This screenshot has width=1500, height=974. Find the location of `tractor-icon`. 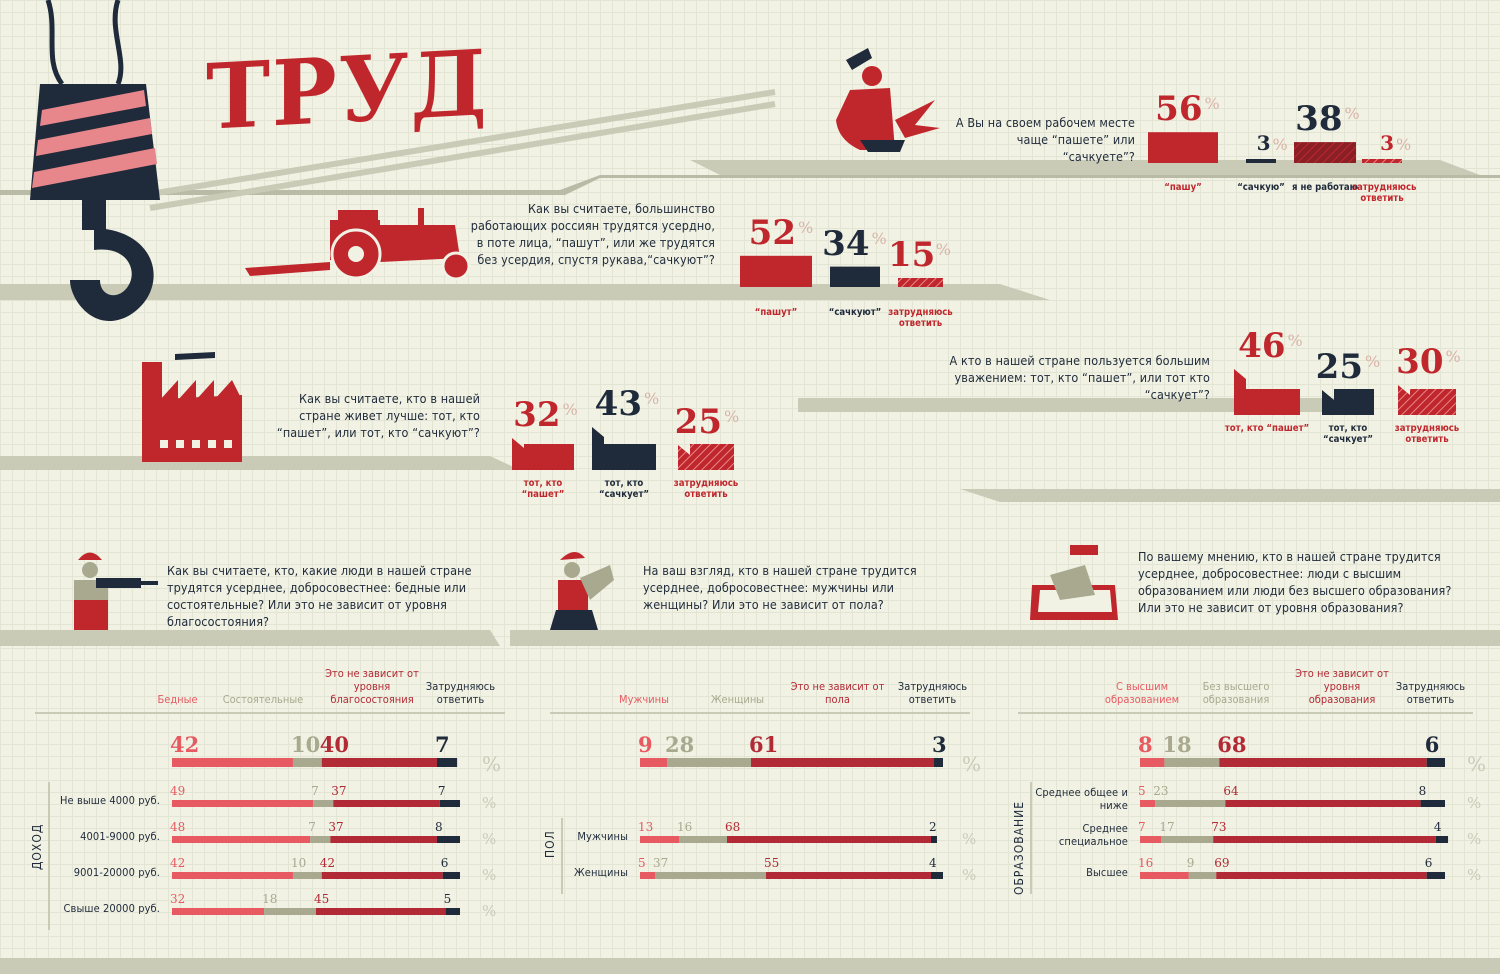

tractor-icon is located at coordinates (358, 244).